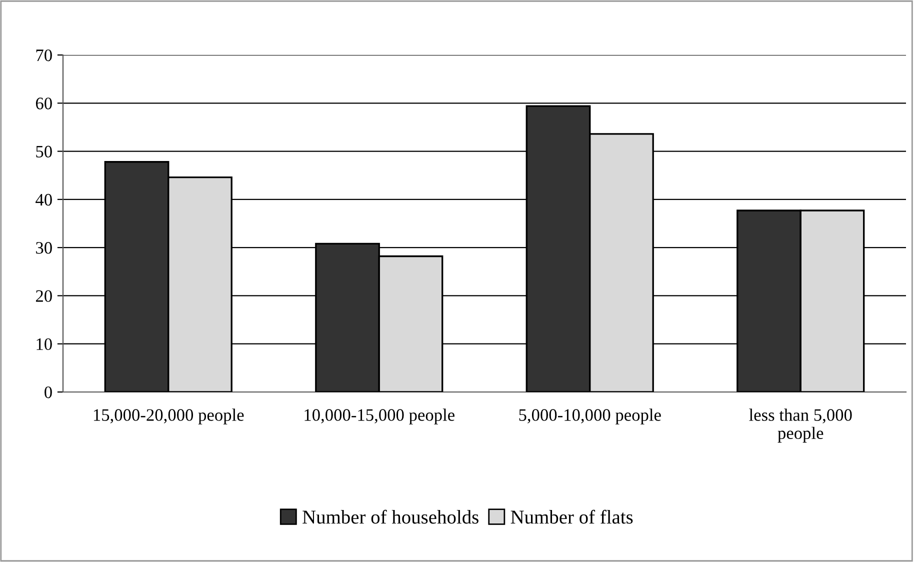  What do you see at coordinates (169, 416) in the screenshot?
I see `x-tick-label: 15,000-20,000 people` at bounding box center [169, 416].